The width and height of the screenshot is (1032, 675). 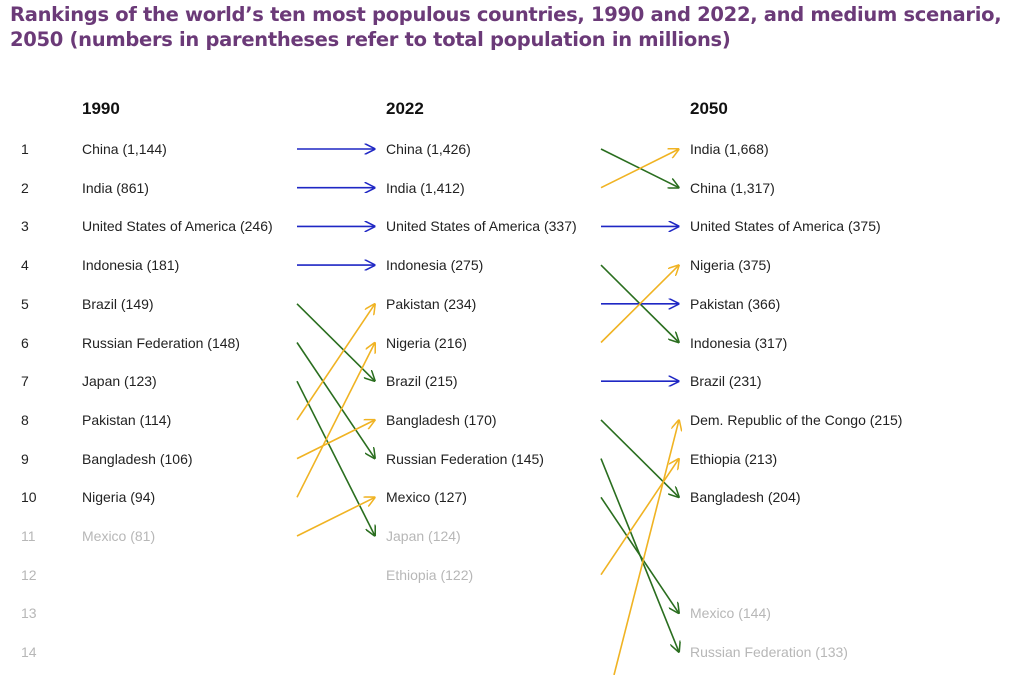 I want to click on rank-number: 5, so click(x=25, y=303).